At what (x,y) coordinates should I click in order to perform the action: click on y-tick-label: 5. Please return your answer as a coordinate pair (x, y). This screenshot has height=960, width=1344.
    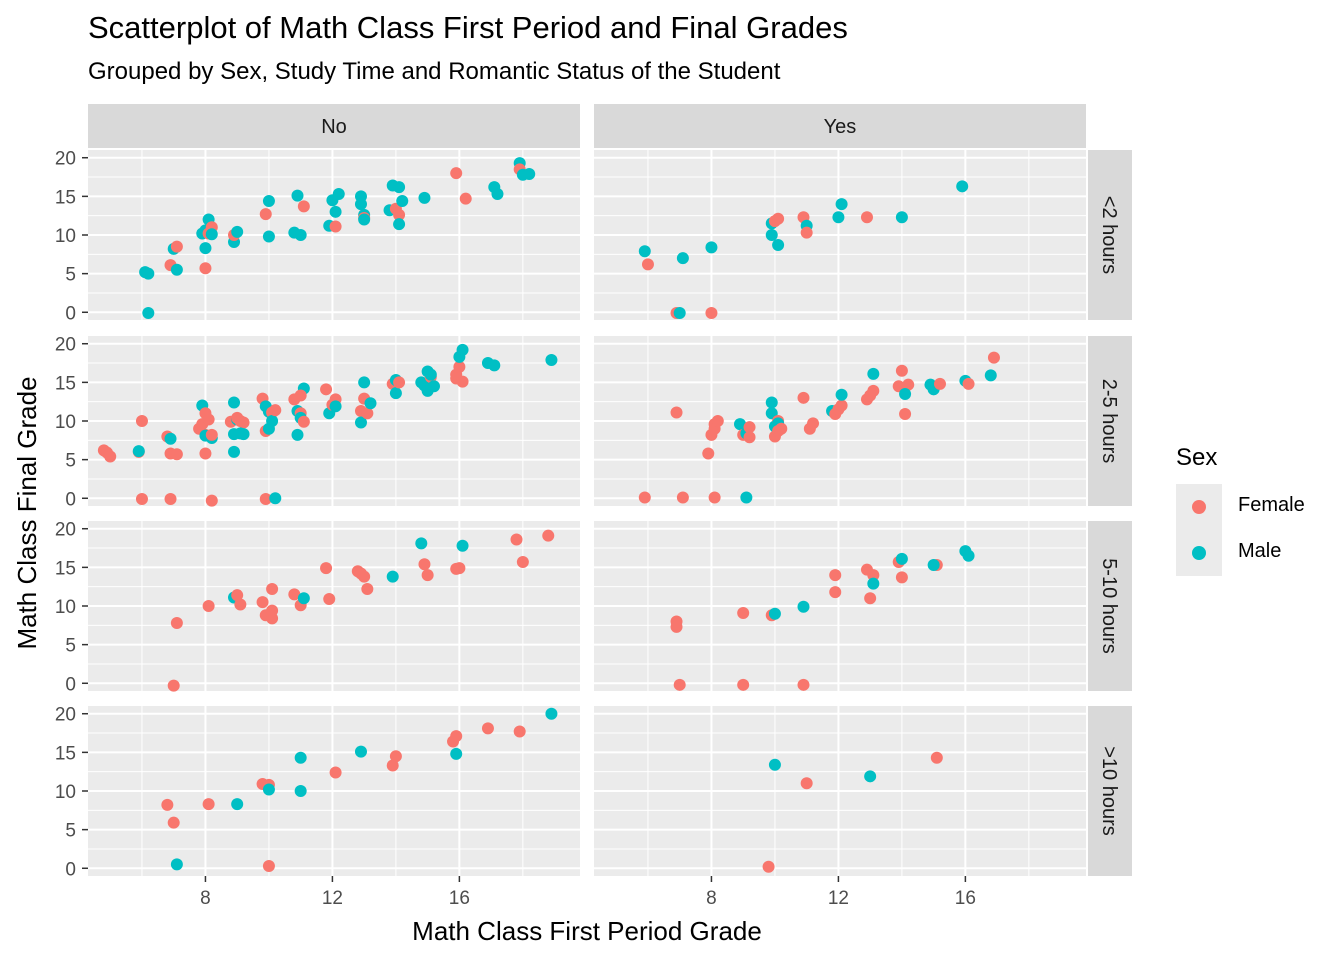
    Looking at the image, I should click on (70, 275).